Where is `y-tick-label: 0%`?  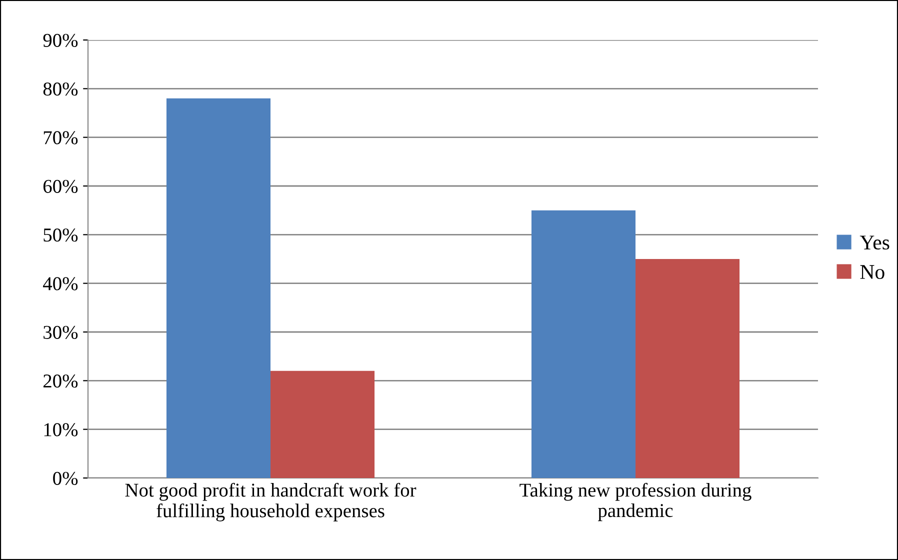 y-tick-label: 0% is located at coordinates (65, 478).